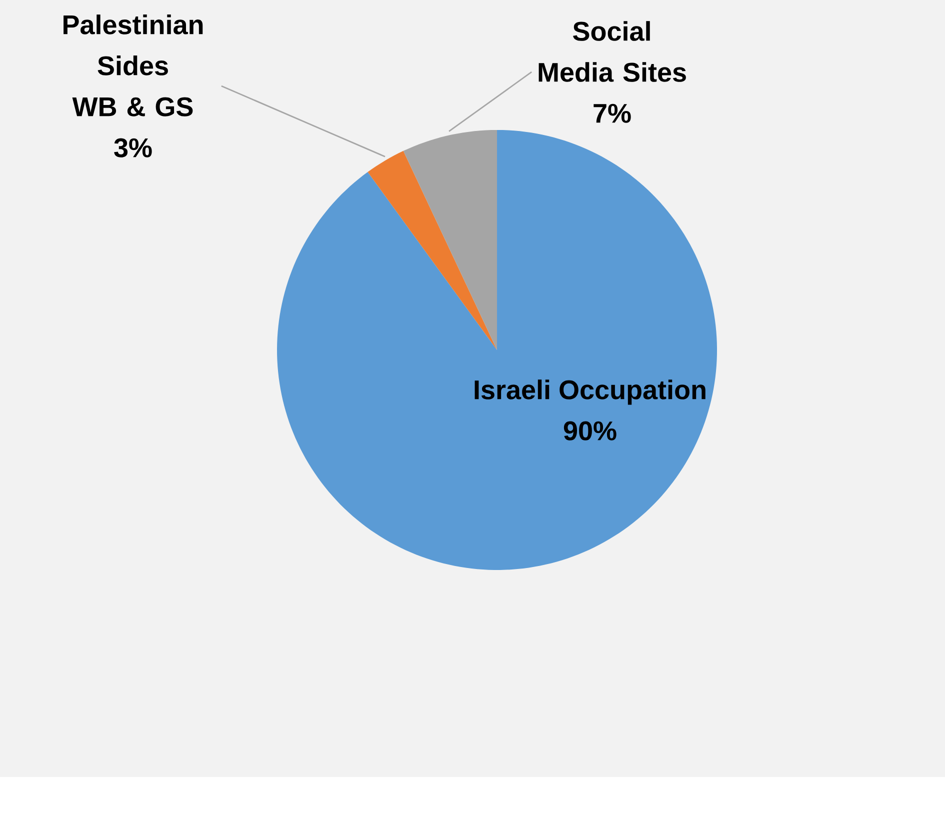 Image resolution: width=945 pixels, height=840 pixels. Describe the element at coordinates (612, 113) in the screenshot. I see `data-label: 7%` at that location.